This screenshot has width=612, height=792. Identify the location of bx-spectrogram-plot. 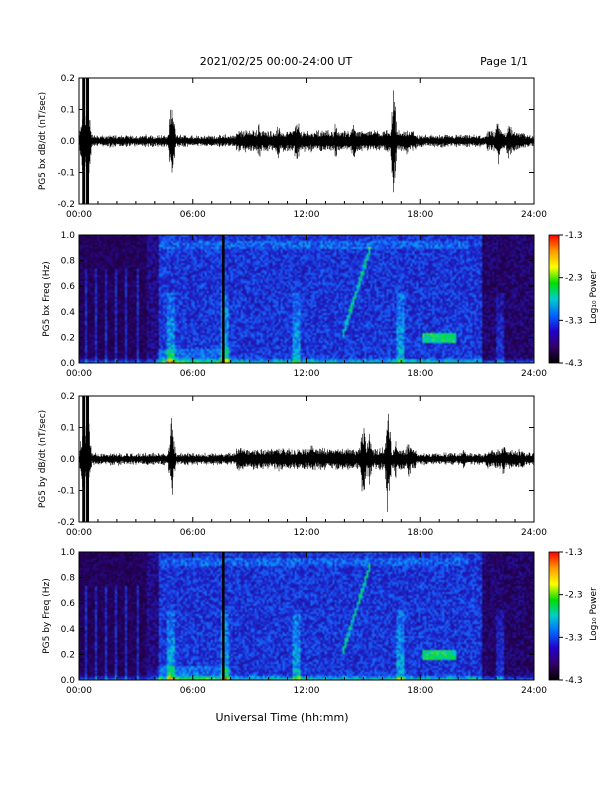
(306, 299).